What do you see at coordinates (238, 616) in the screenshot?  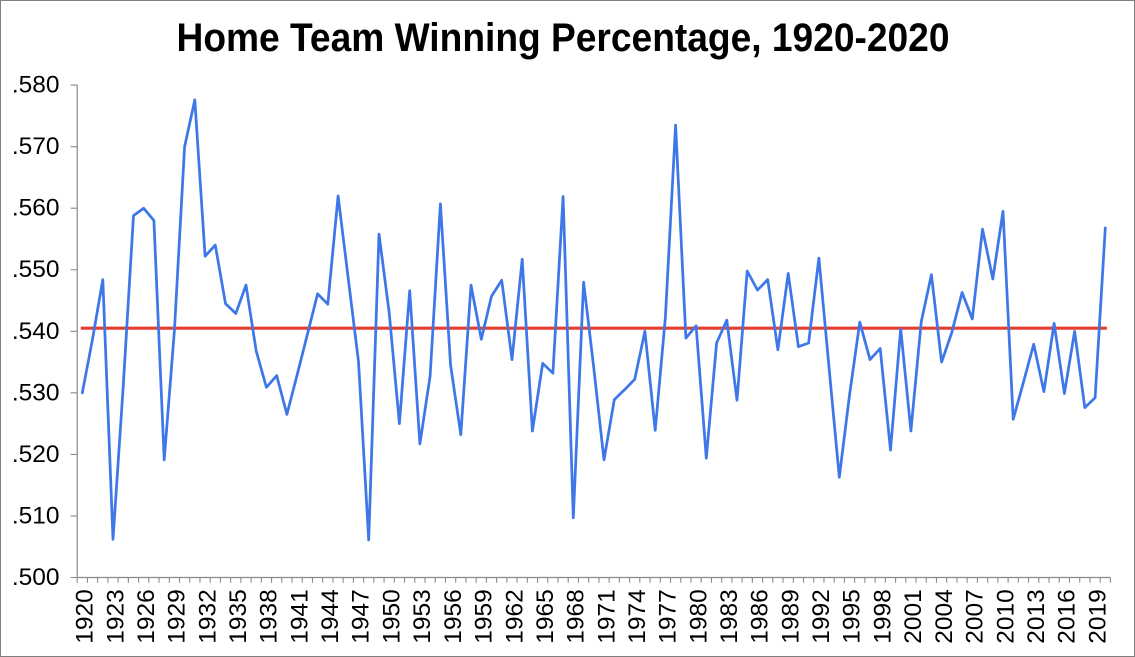 I see `svg-text: 1935` at bounding box center [238, 616].